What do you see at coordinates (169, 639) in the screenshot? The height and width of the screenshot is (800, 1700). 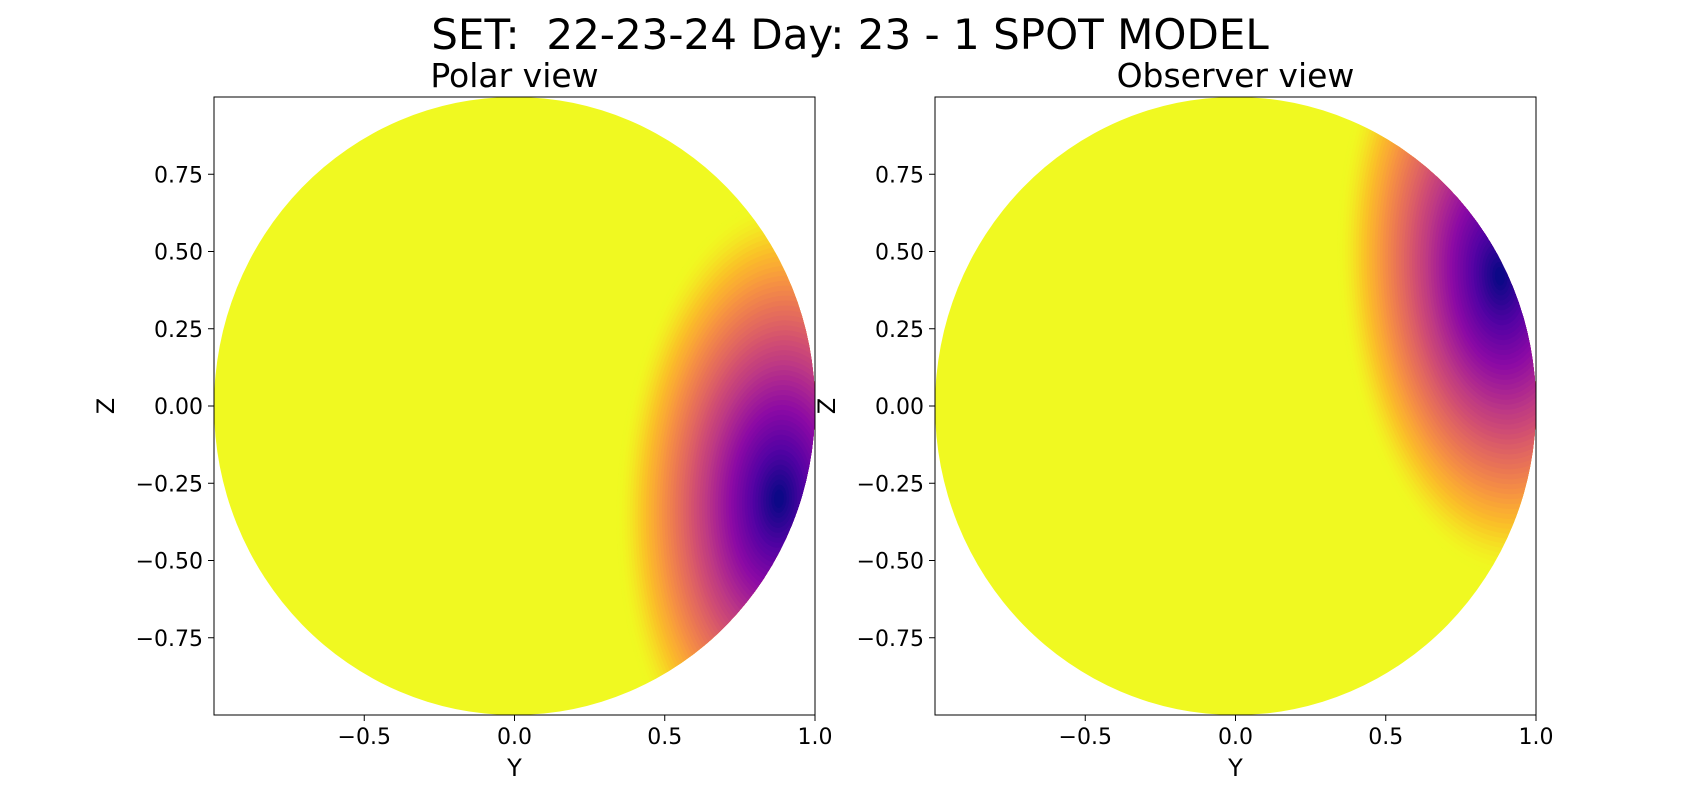 I see `polar-view-ytick-label: −0.75` at bounding box center [169, 639].